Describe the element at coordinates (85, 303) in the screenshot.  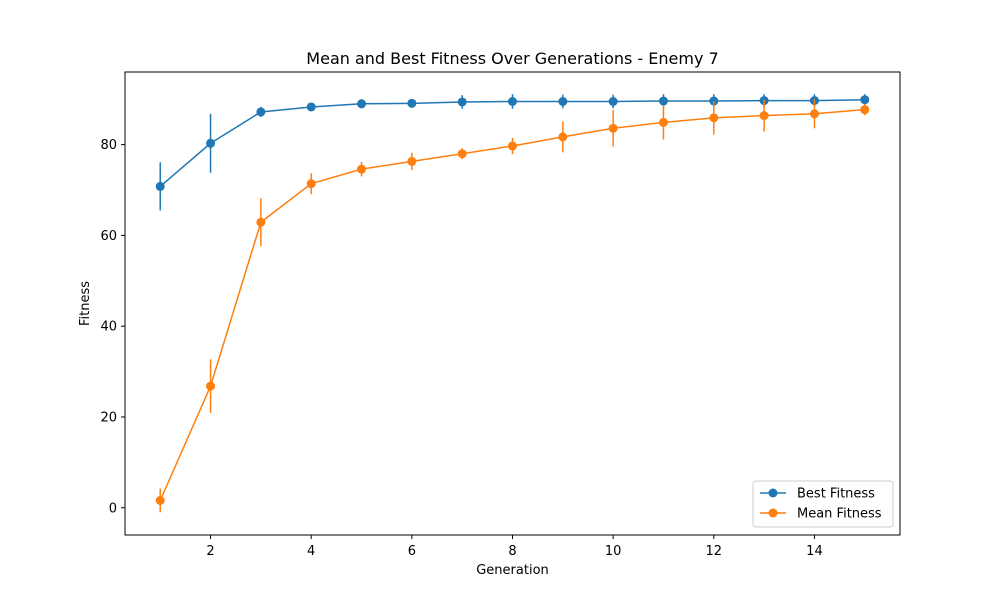
I see `y-axis-label: Fitness` at that location.